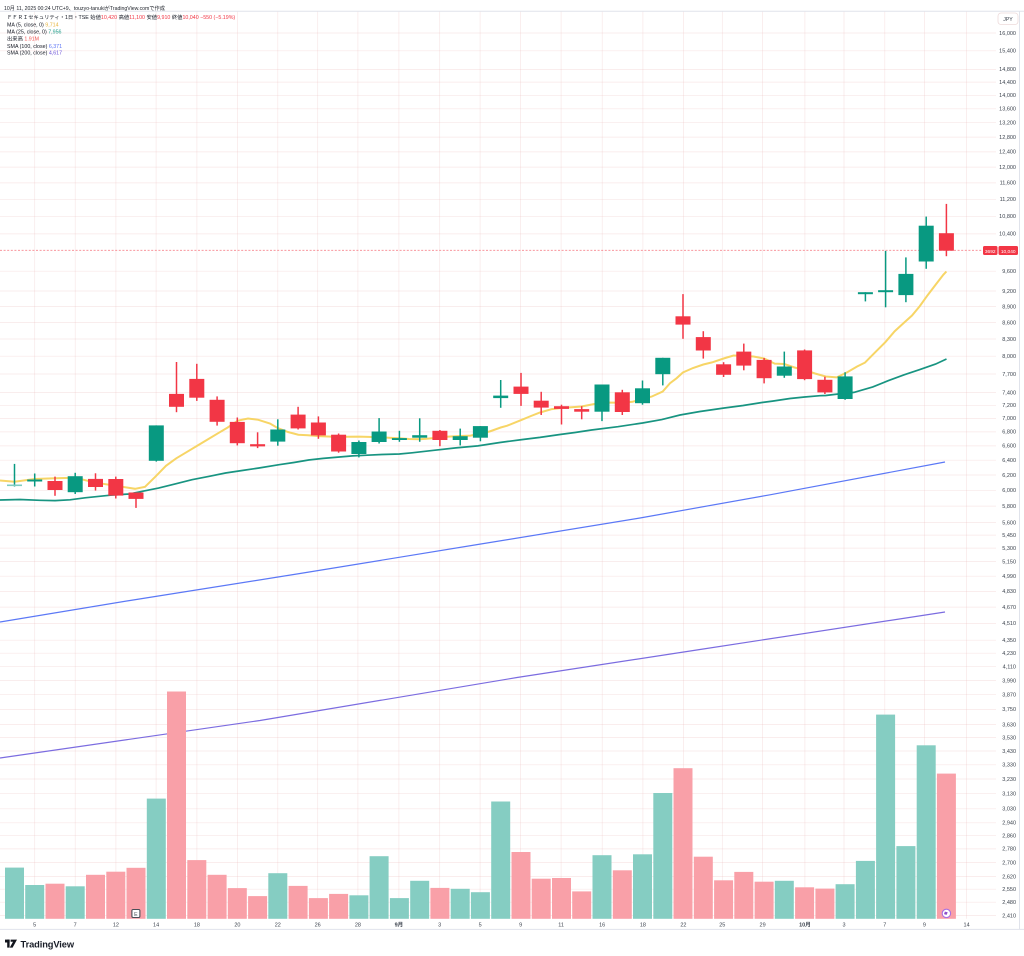 This screenshot has width=1024, height=956. What do you see at coordinates (1007, 83) in the screenshot?
I see `svg-text: 14,400` at bounding box center [1007, 83].